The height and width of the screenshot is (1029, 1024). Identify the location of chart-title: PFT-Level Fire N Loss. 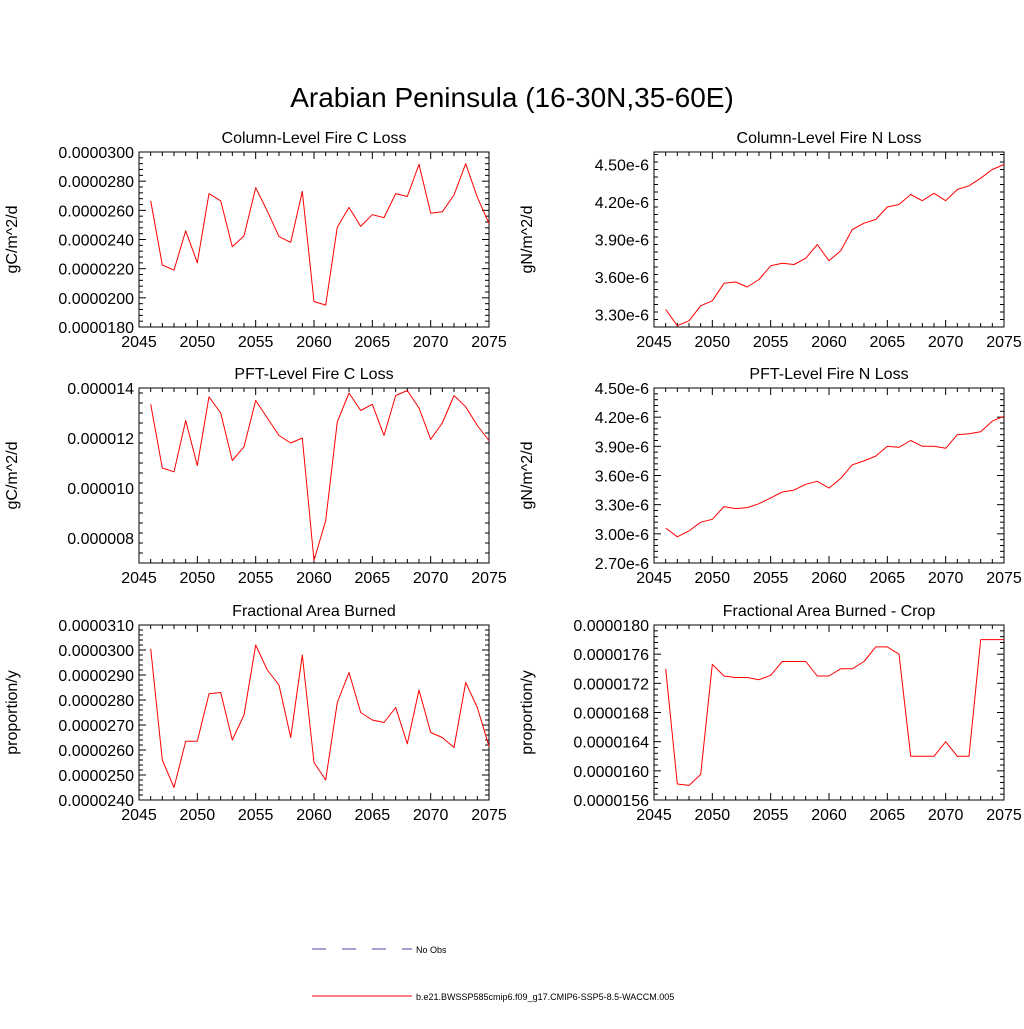
(828, 374).